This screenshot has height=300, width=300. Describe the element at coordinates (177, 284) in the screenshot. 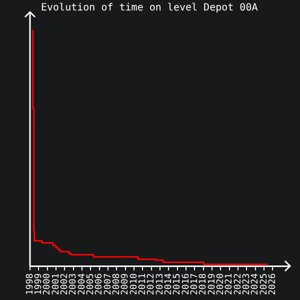

I see `x-tick-label: 2015` at that location.